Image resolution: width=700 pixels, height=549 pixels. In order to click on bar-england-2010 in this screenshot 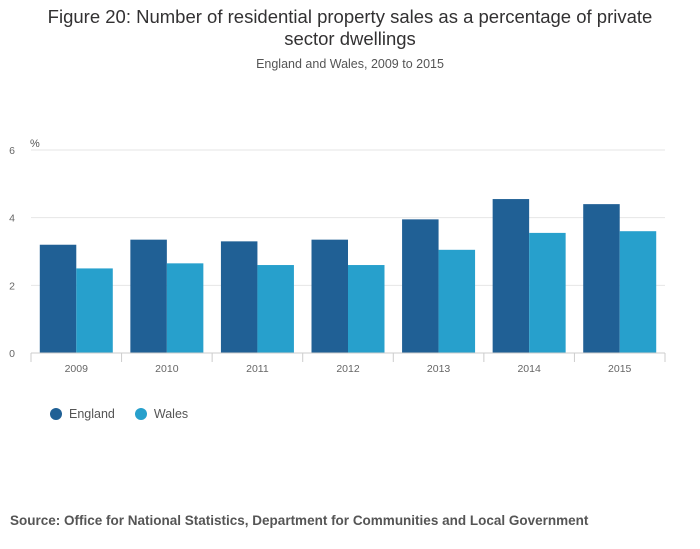, I will do `click(148, 296)`.